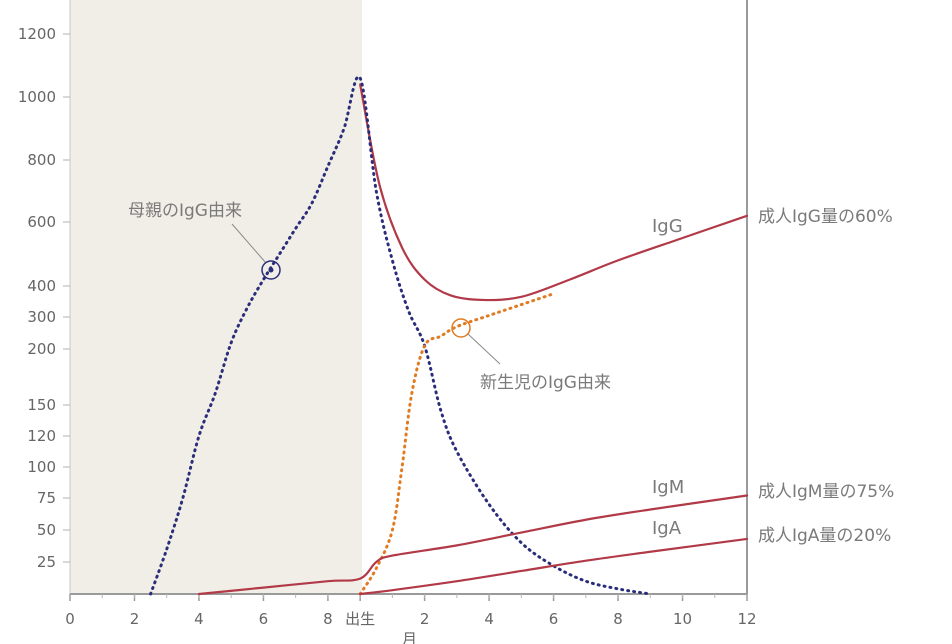  Describe the element at coordinates (46, 530) in the screenshot. I see `y-tick-label: 50` at that location.